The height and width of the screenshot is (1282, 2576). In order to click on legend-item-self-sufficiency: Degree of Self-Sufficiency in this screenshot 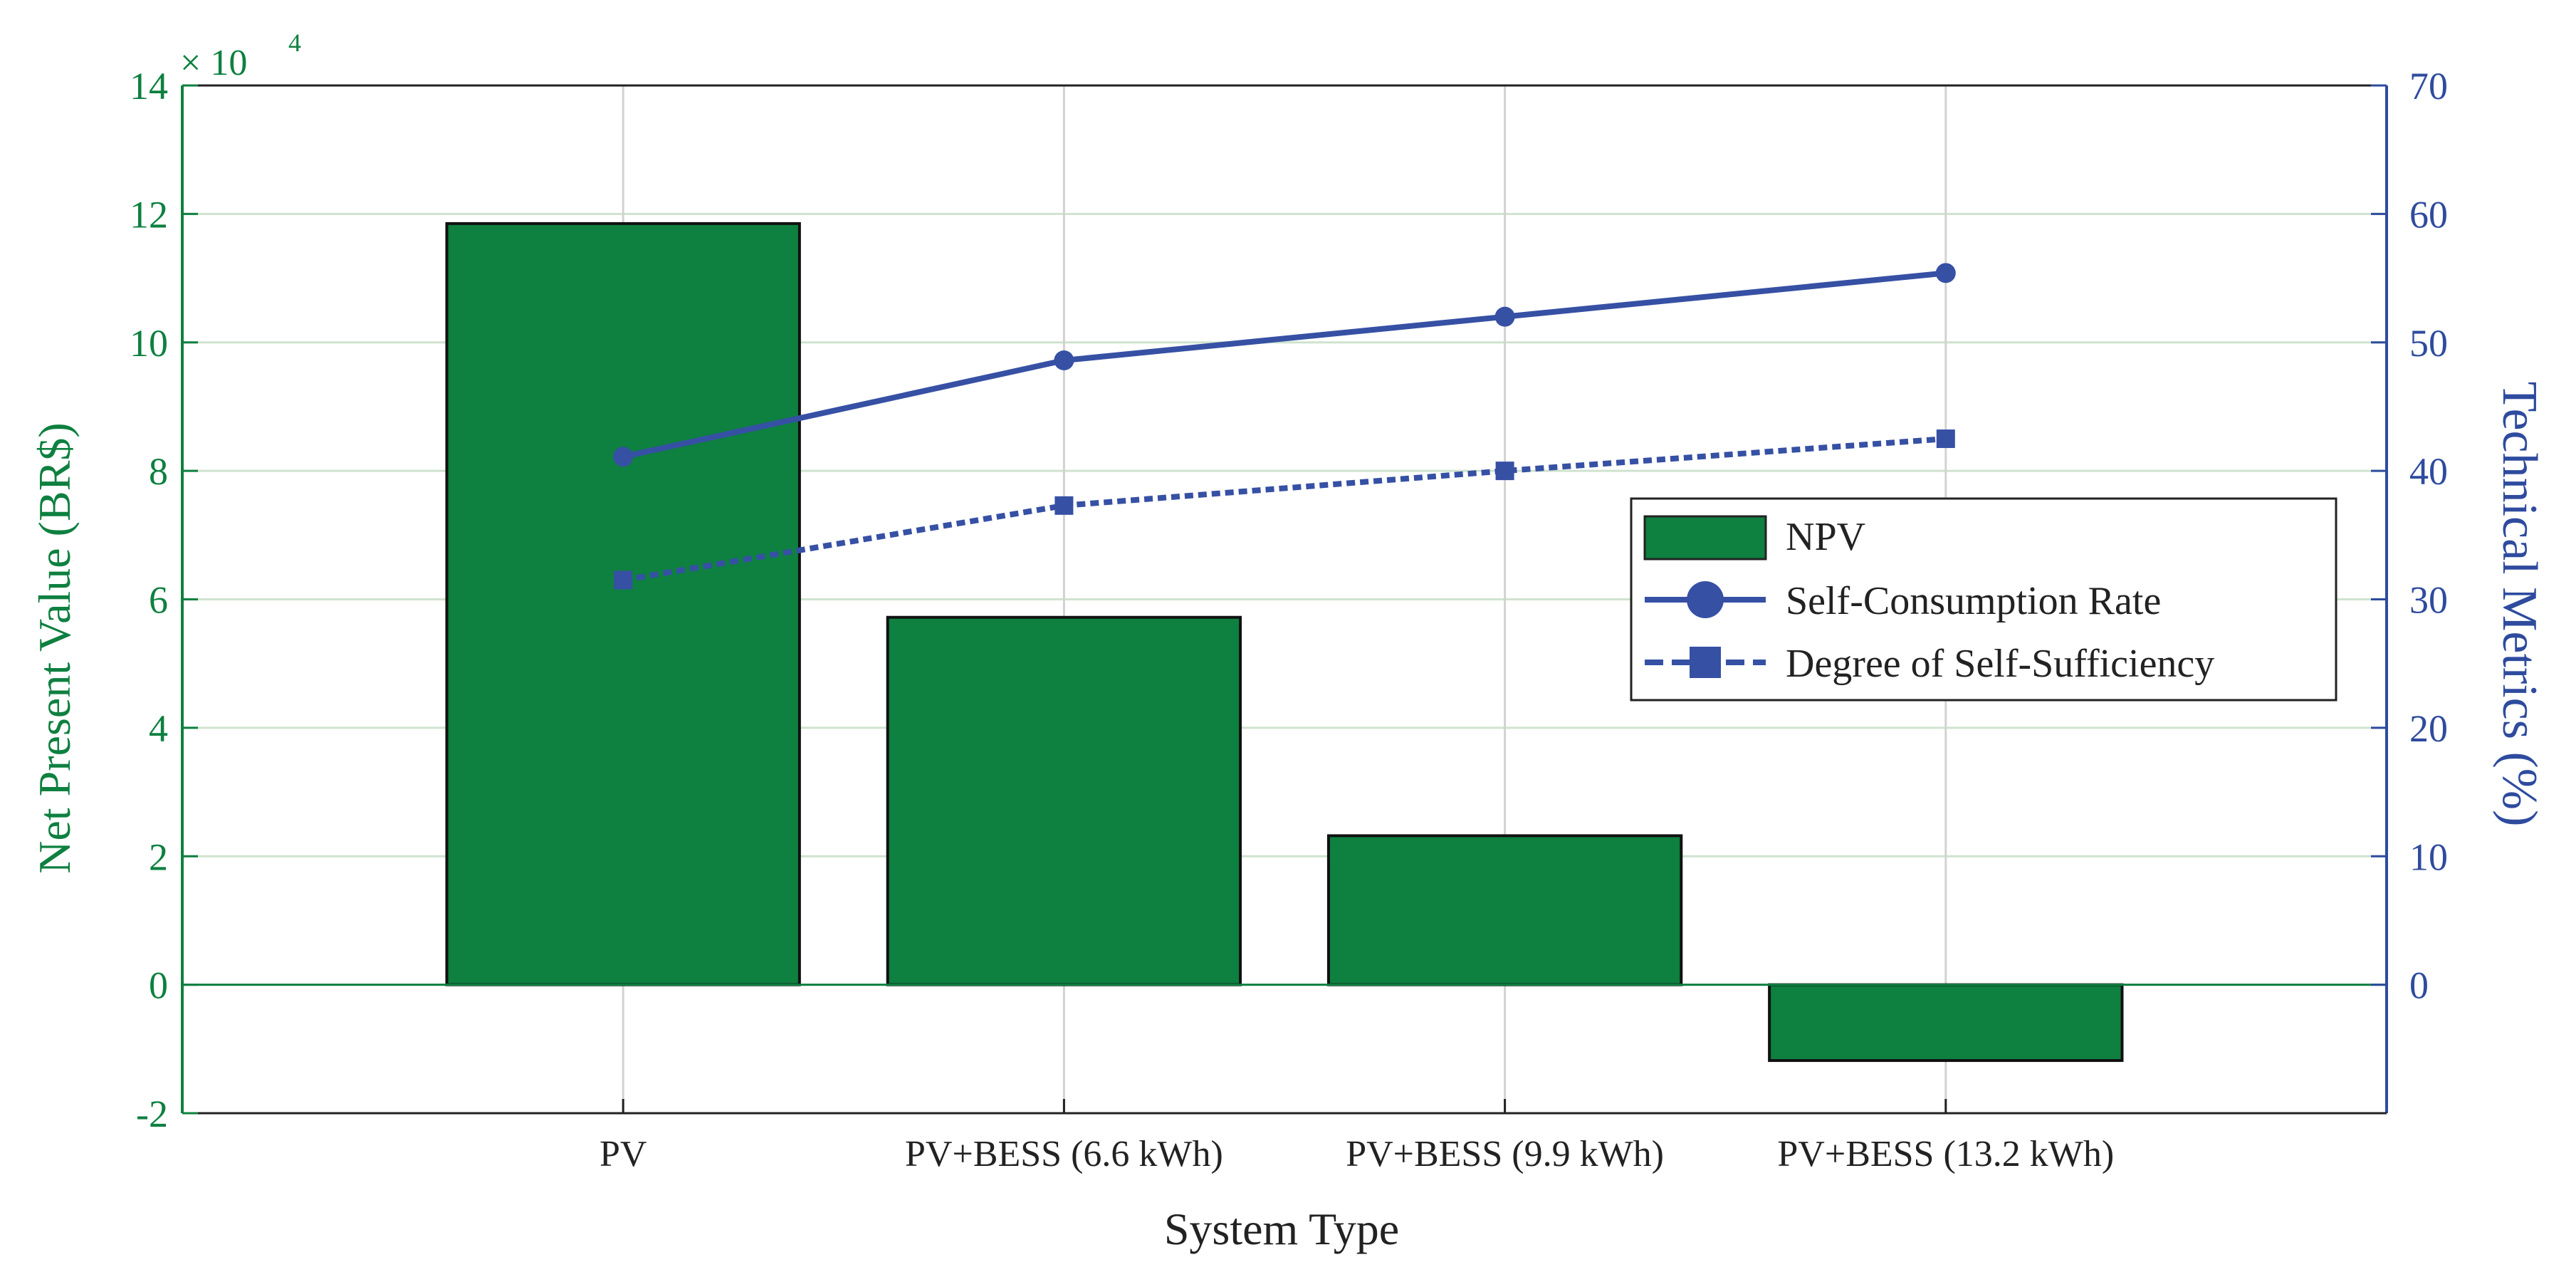, I will do `click(1929, 664)`.